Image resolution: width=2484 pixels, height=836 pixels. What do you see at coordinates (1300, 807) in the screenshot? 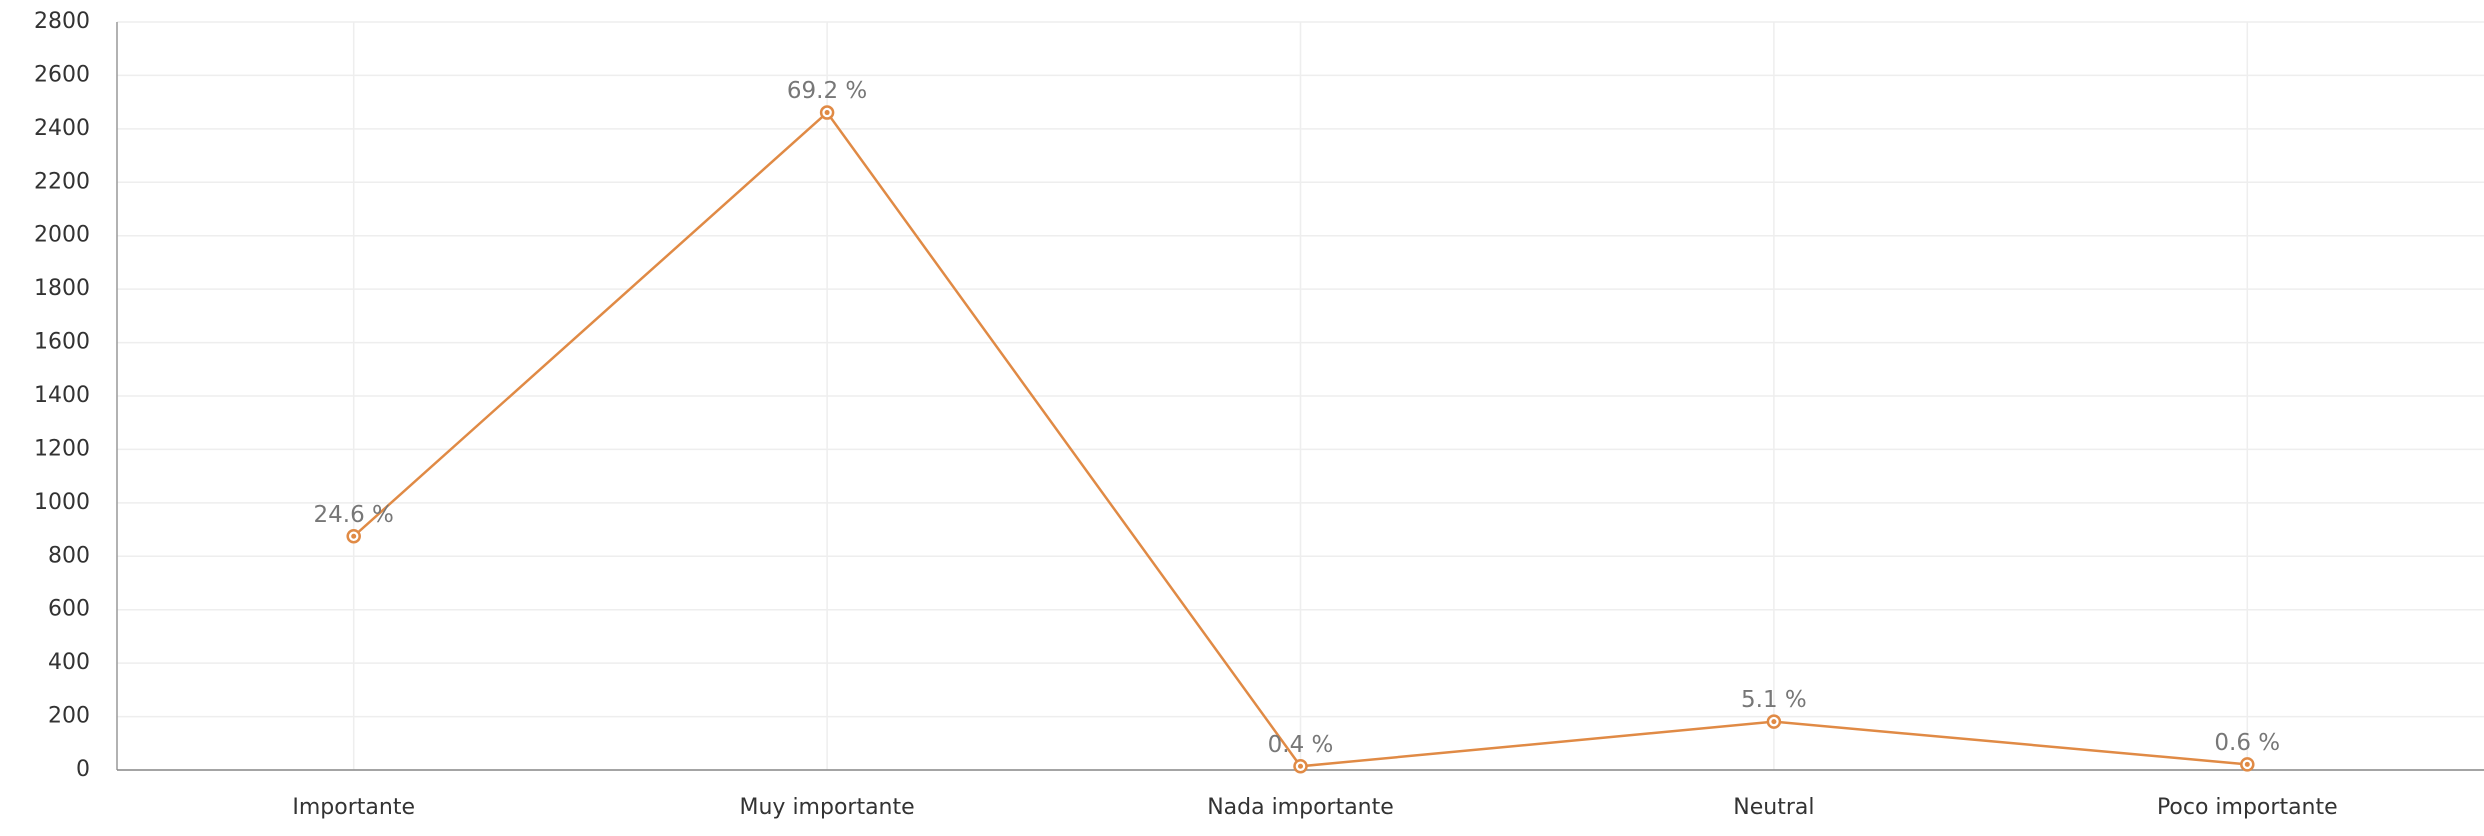
I see `x-tick-label: Nada importante` at bounding box center [1300, 807].